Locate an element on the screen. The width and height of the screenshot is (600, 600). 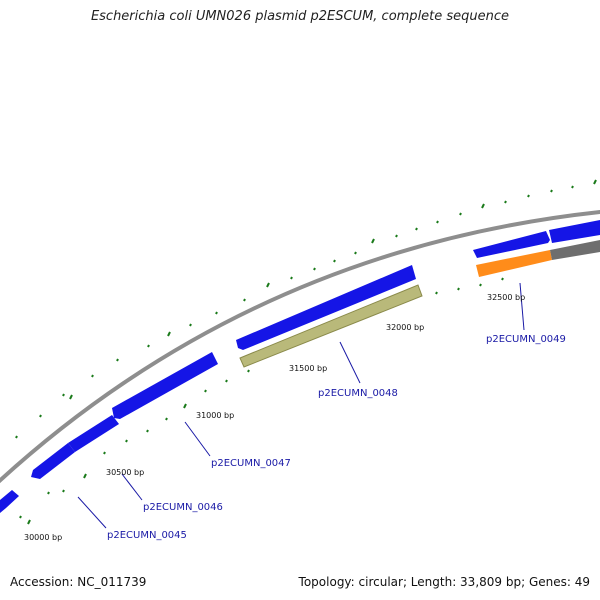
tick-label-32500: 32500 bp is located at coordinates (506, 297).